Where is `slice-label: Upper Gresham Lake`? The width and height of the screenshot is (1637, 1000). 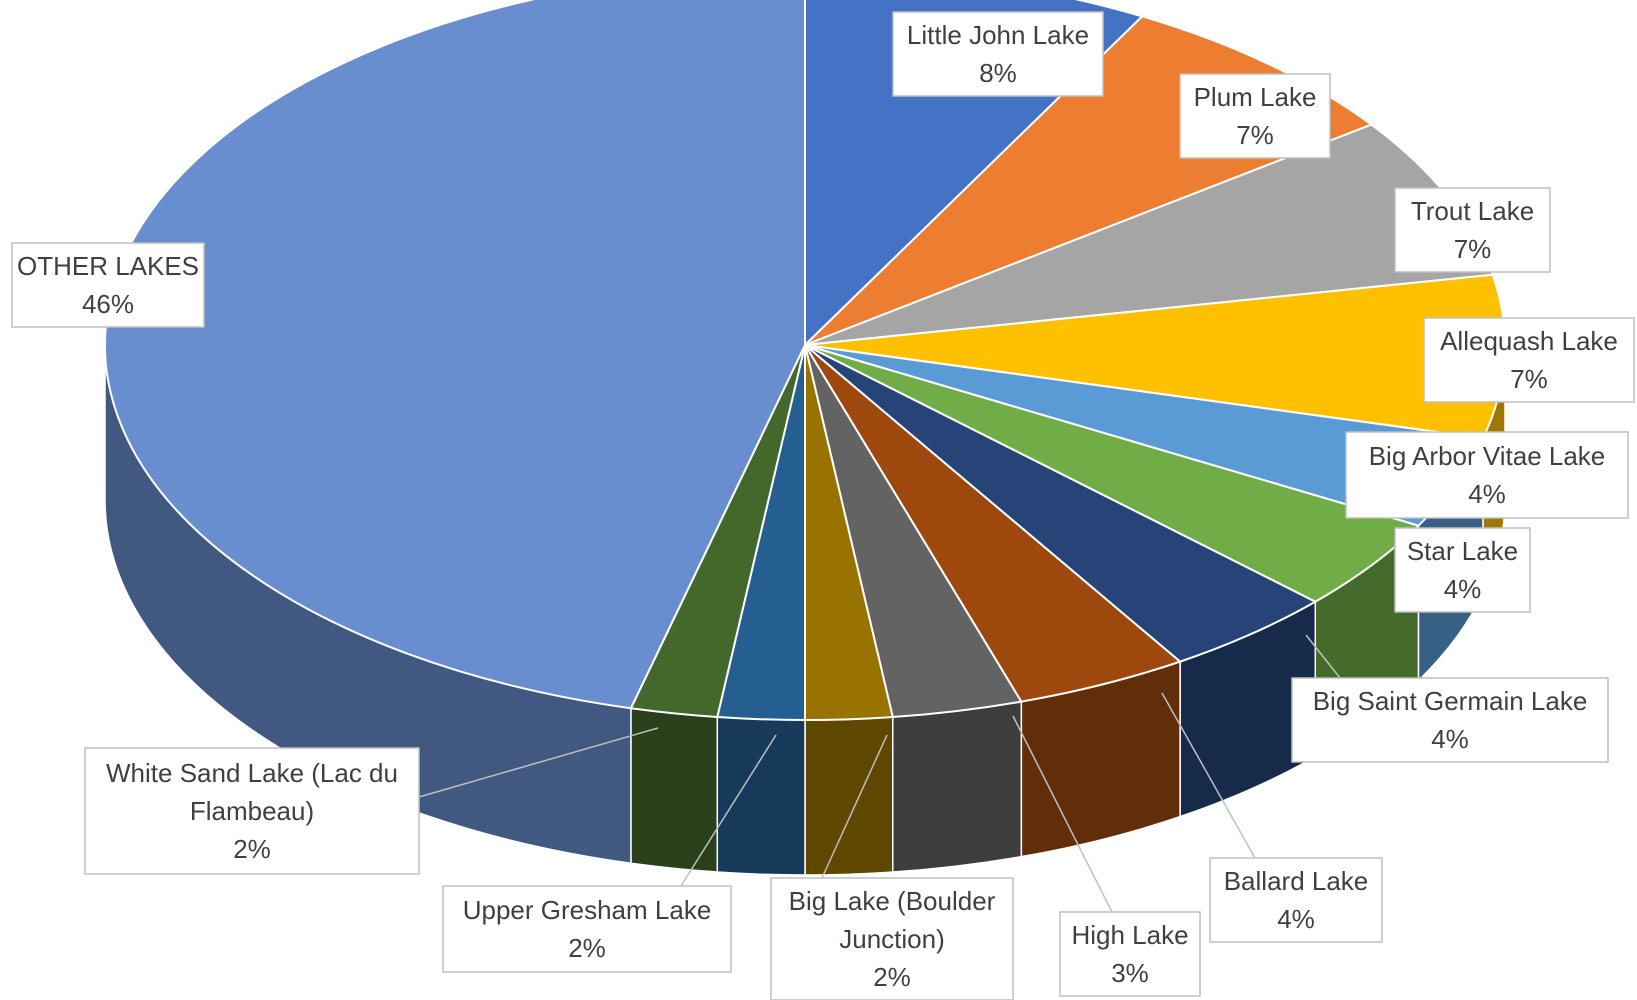 slice-label: Upper Gresham Lake is located at coordinates (587, 910).